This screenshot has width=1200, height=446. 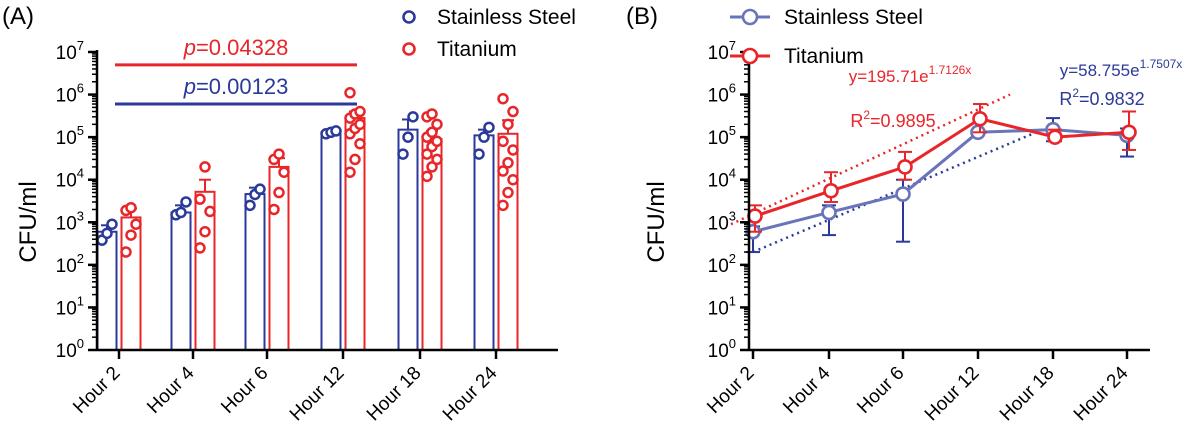 What do you see at coordinates (285, 393) in the screenshot?
I see `panel-a-x-ticks: Hour 2 Hour 4 Hour 6 Hour 12 Hour 18 Hour 24` at bounding box center [285, 393].